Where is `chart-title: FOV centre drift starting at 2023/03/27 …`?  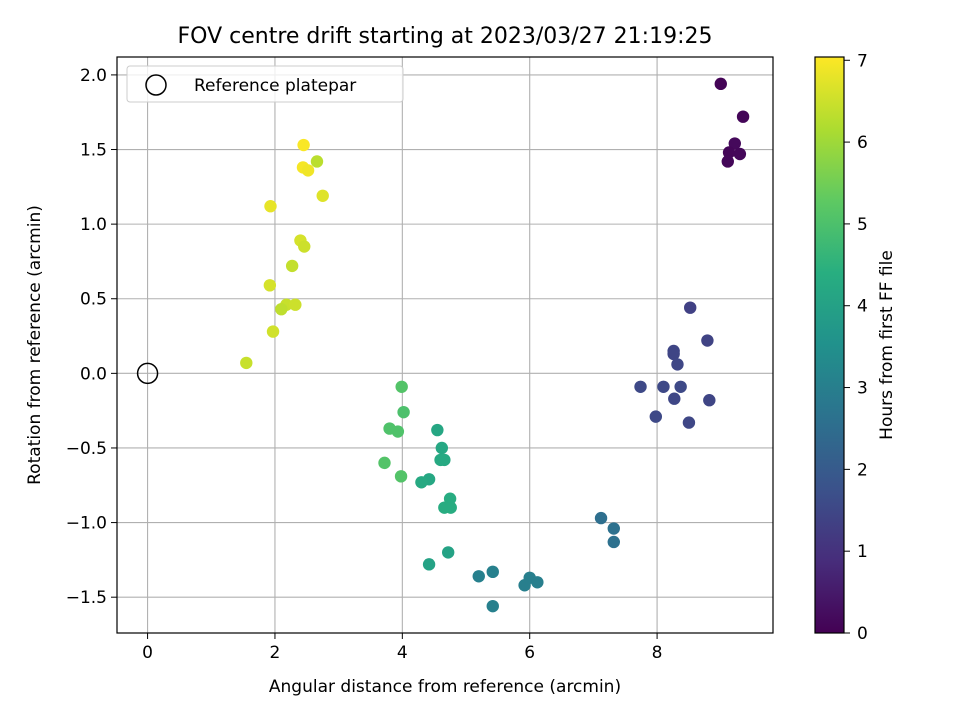
chart-title: FOV centre drift starting at 2023/03/27 … is located at coordinates (445, 36).